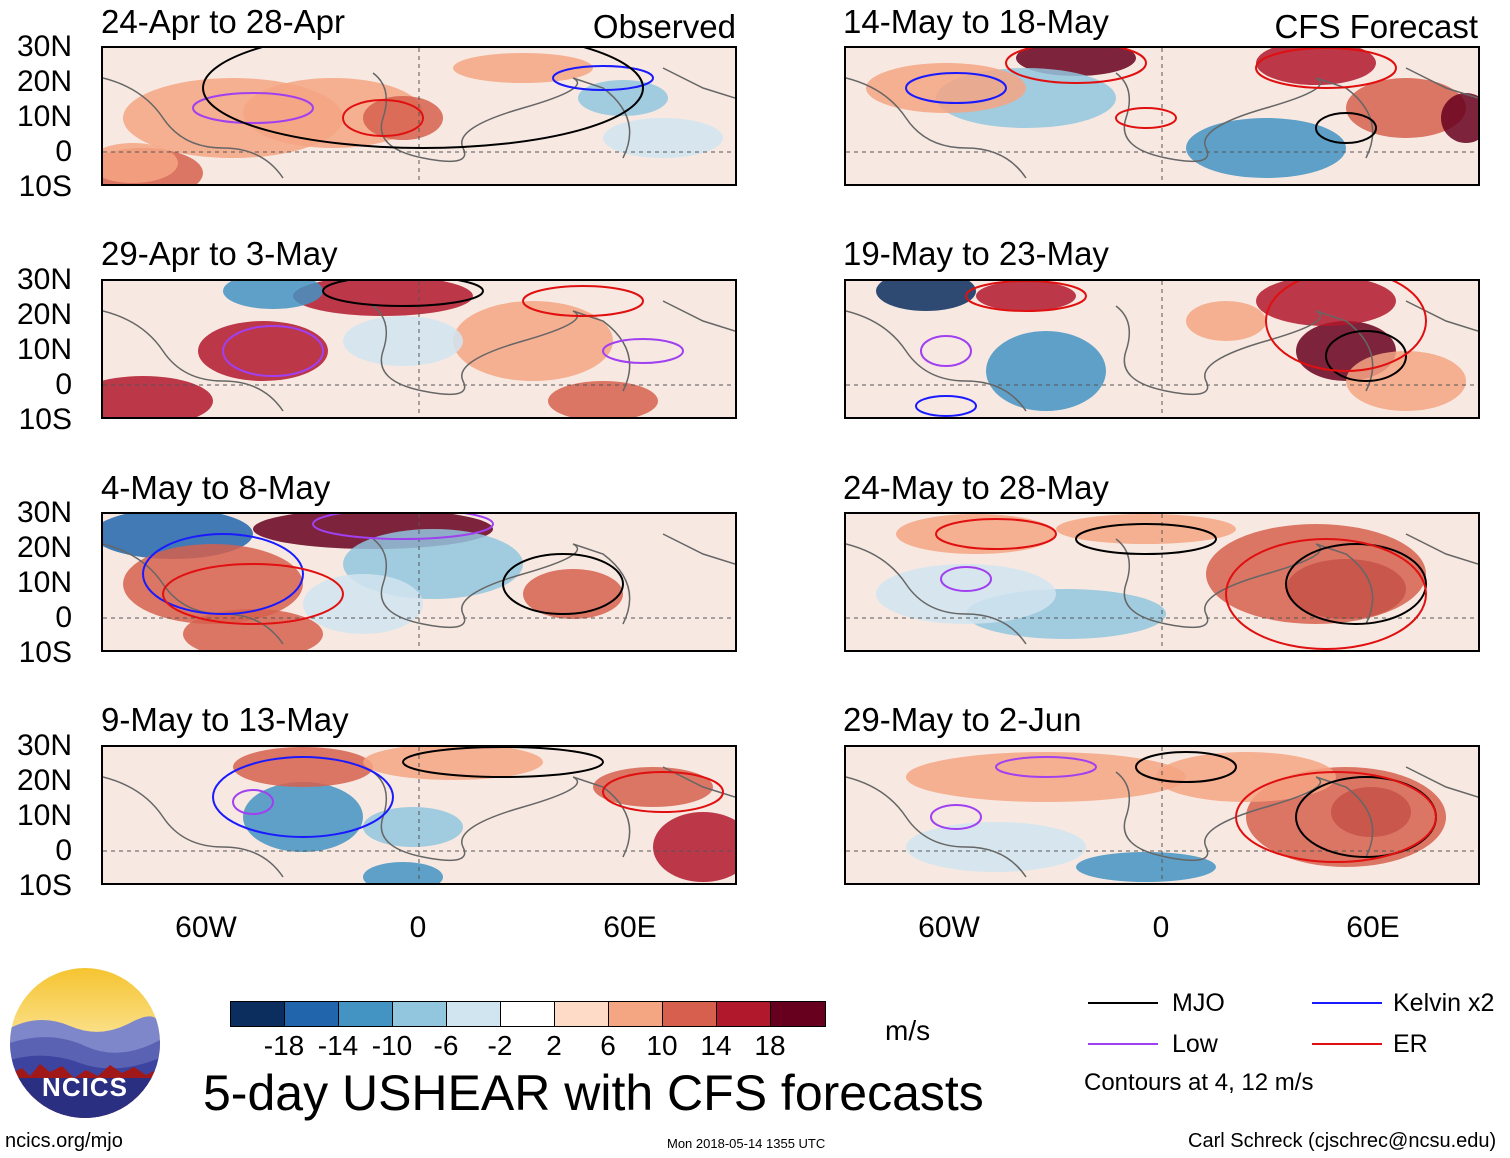  What do you see at coordinates (976, 21) in the screenshot?
I see `panel-title: 14-May to 18-May` at bounding box center [976, 21].